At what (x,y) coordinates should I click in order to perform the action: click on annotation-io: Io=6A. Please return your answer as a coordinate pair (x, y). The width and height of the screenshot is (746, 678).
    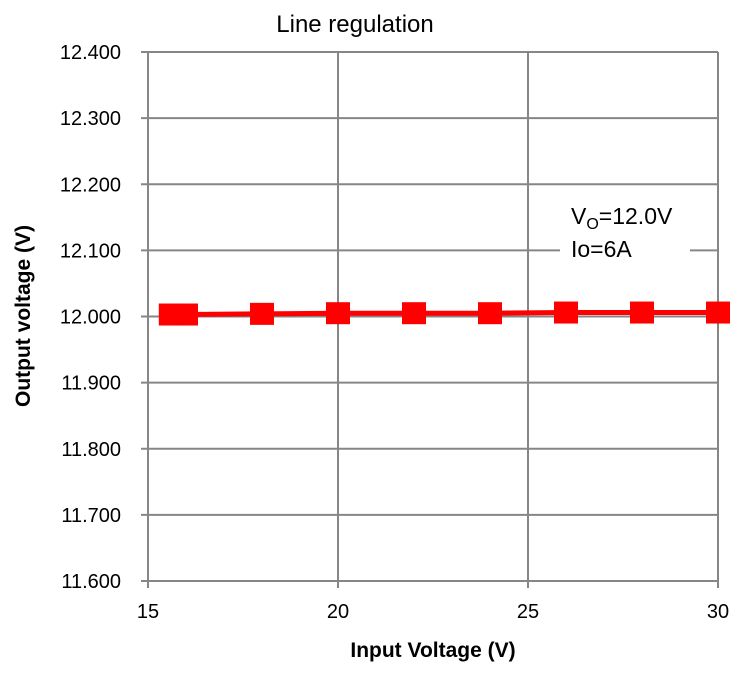
    Looking at the image, I should click on (601, 249).